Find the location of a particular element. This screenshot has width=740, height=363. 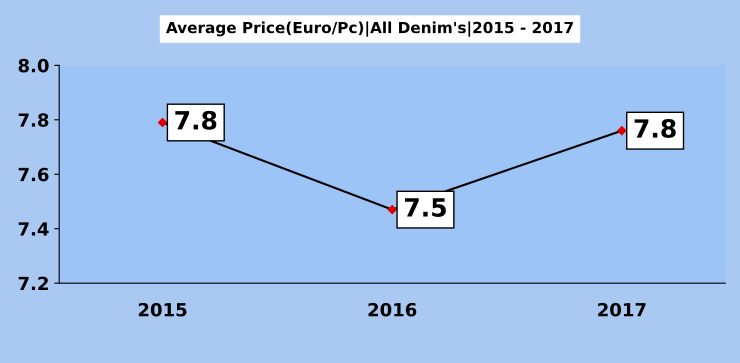

x-tick-label: 2016 is located at coordinates (392, 309).